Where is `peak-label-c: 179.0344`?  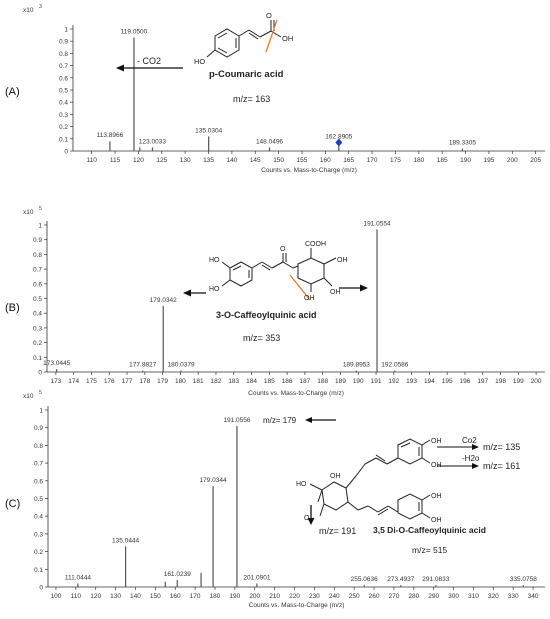
peak-label-c: 179.0344 is located at coordinates (213, 480).